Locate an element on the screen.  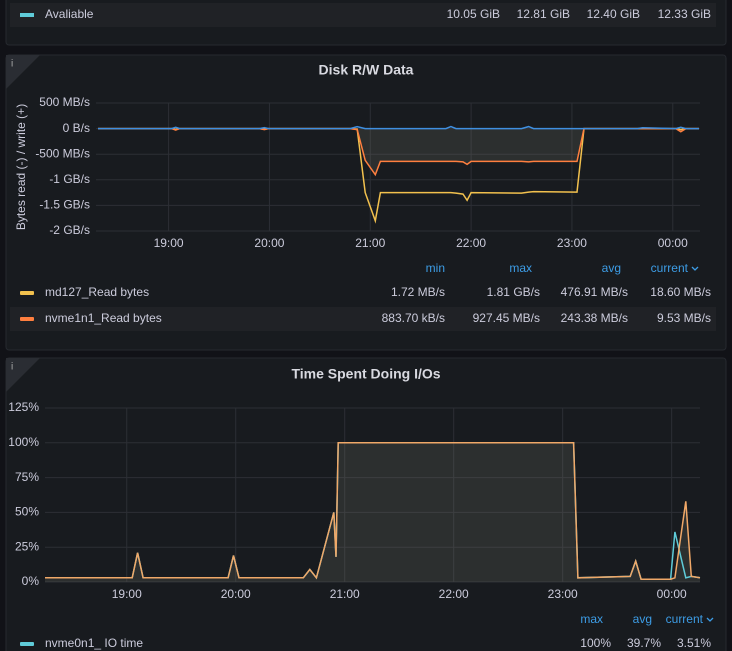
y-tick-label: 0 B/s is located at coordinates (76, 128).